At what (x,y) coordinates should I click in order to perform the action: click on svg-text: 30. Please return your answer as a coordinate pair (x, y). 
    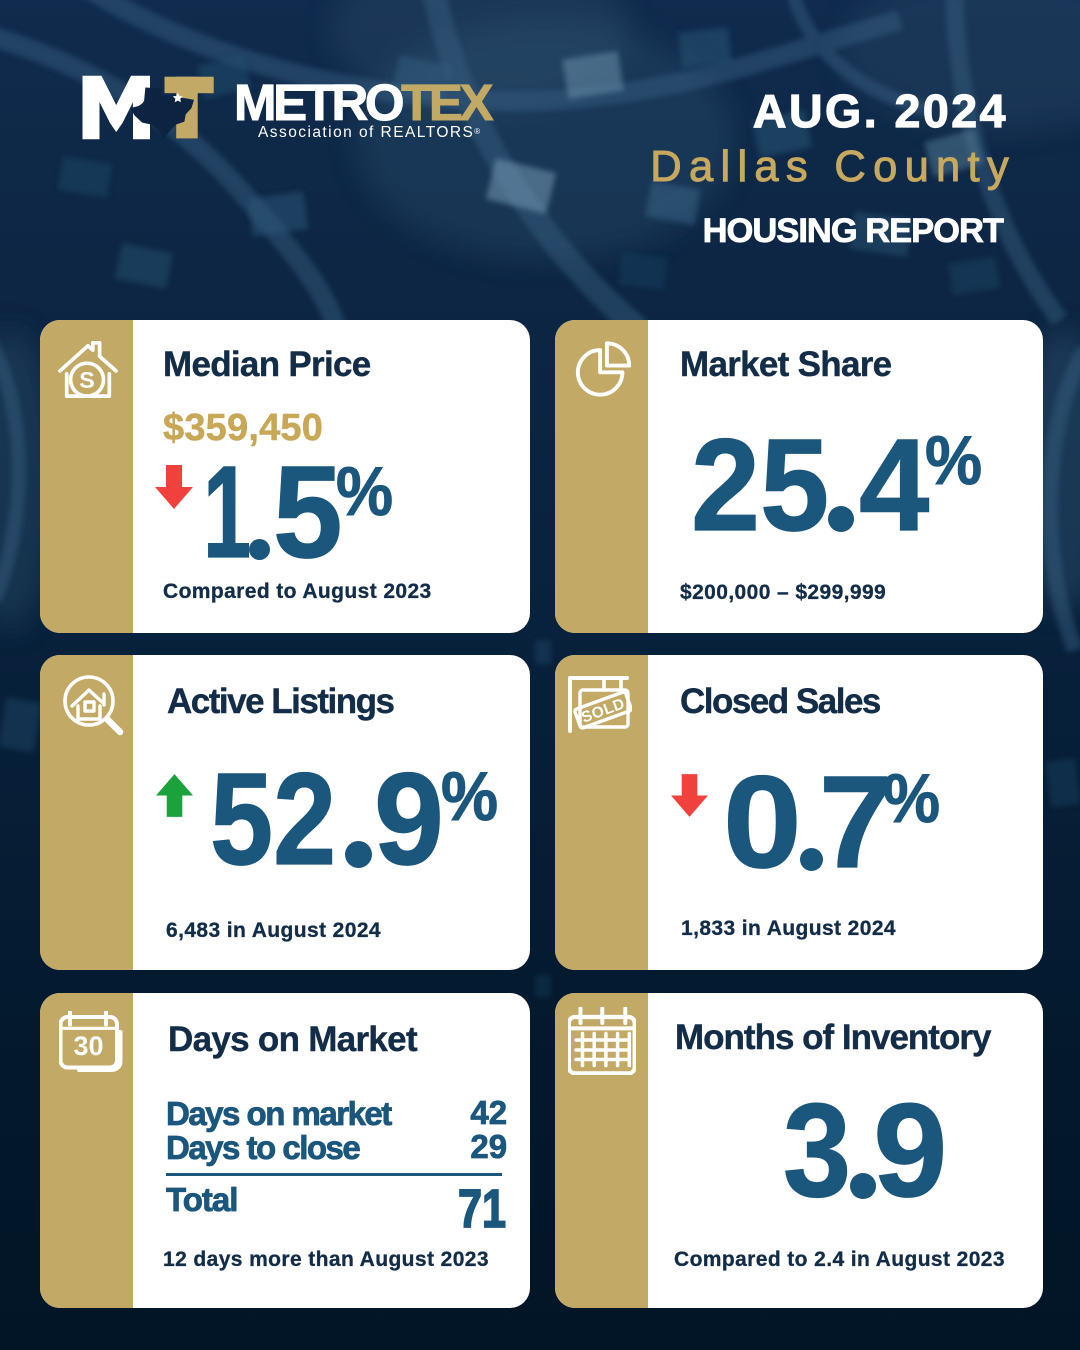
    Looking at the image, I should click on (88, 1046).